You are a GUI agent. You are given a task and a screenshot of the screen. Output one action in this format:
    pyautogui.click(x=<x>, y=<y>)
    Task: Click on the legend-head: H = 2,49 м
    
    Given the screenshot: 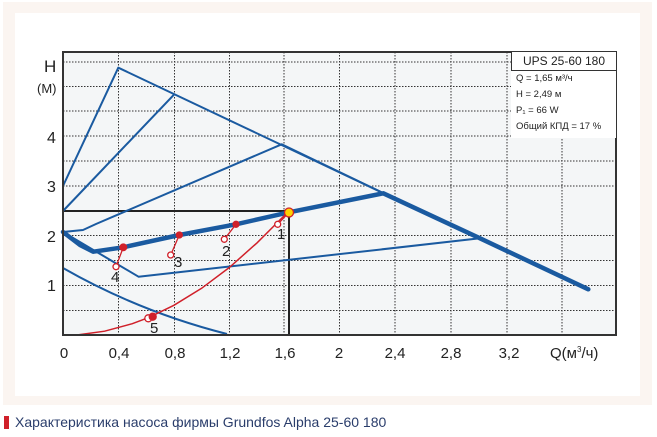 What is the action you would take?
    pyautogui.click(x=539, y=94)
    